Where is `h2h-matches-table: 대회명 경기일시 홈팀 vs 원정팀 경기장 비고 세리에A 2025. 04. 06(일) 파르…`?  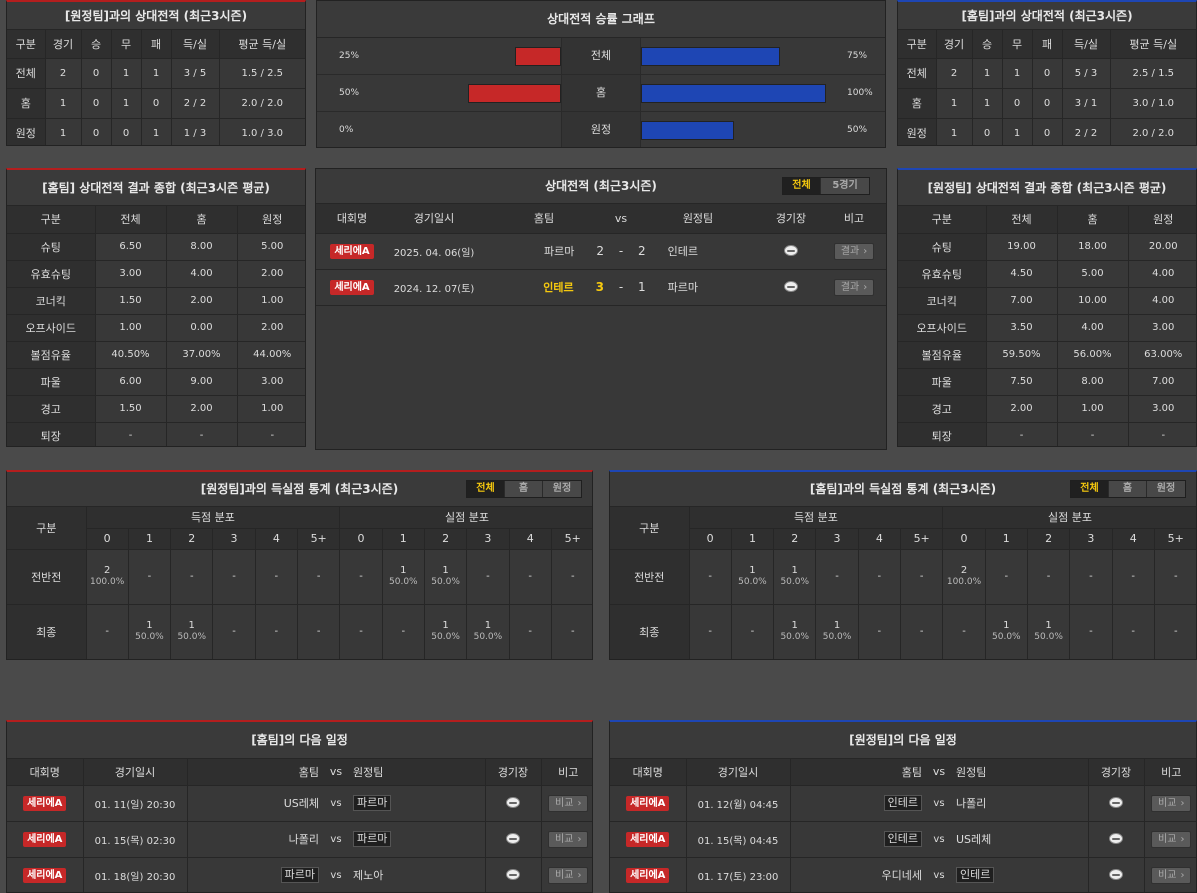 h2h-matches-table: 대회명 경기일시 홈팀 vs 원정팀 경기장 비고 세리에A 2025. 04. 06(일) 파르… is located at coordinates (601, 255).